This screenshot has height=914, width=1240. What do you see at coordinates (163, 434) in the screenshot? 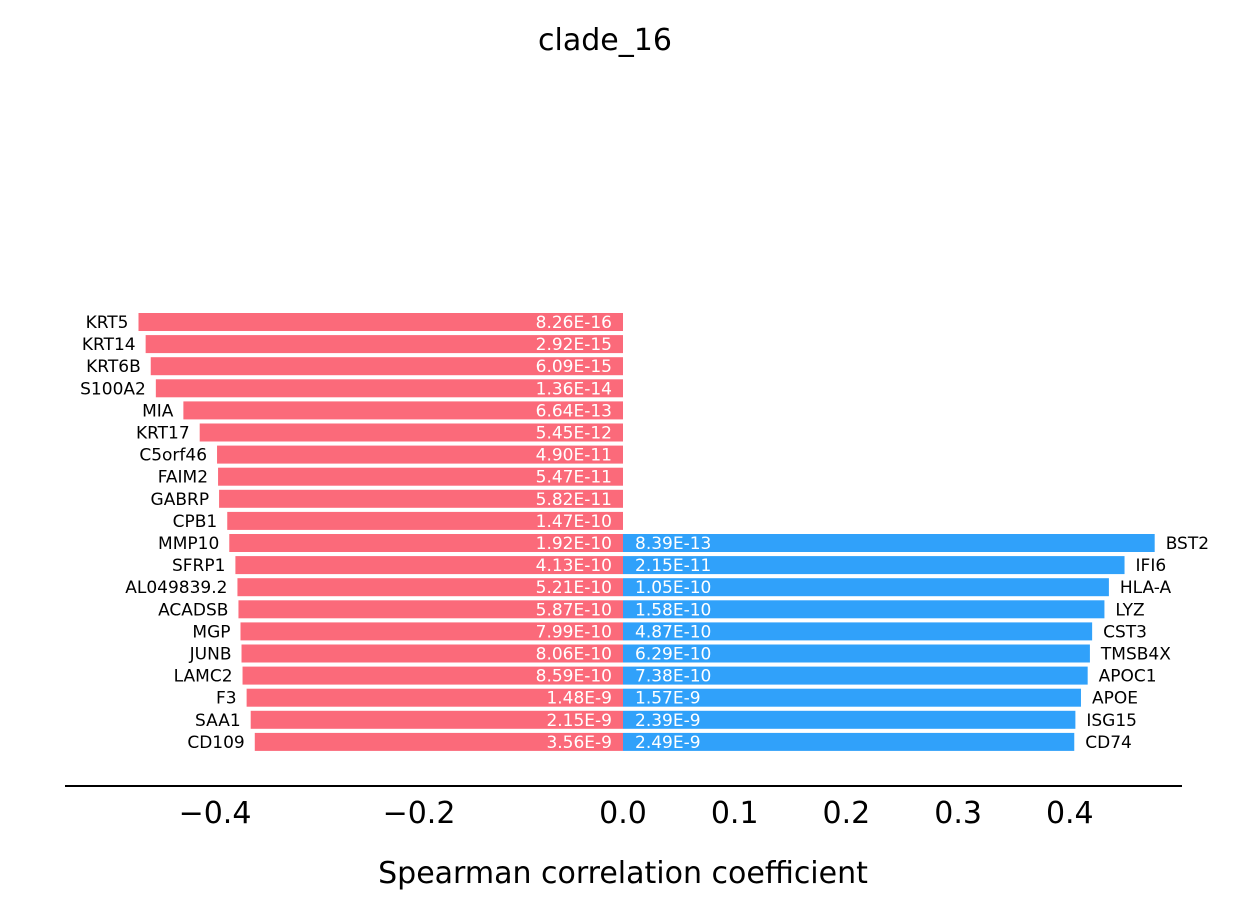
I see `negative-gene-label: KRT17` at bounding box center [163, 434].